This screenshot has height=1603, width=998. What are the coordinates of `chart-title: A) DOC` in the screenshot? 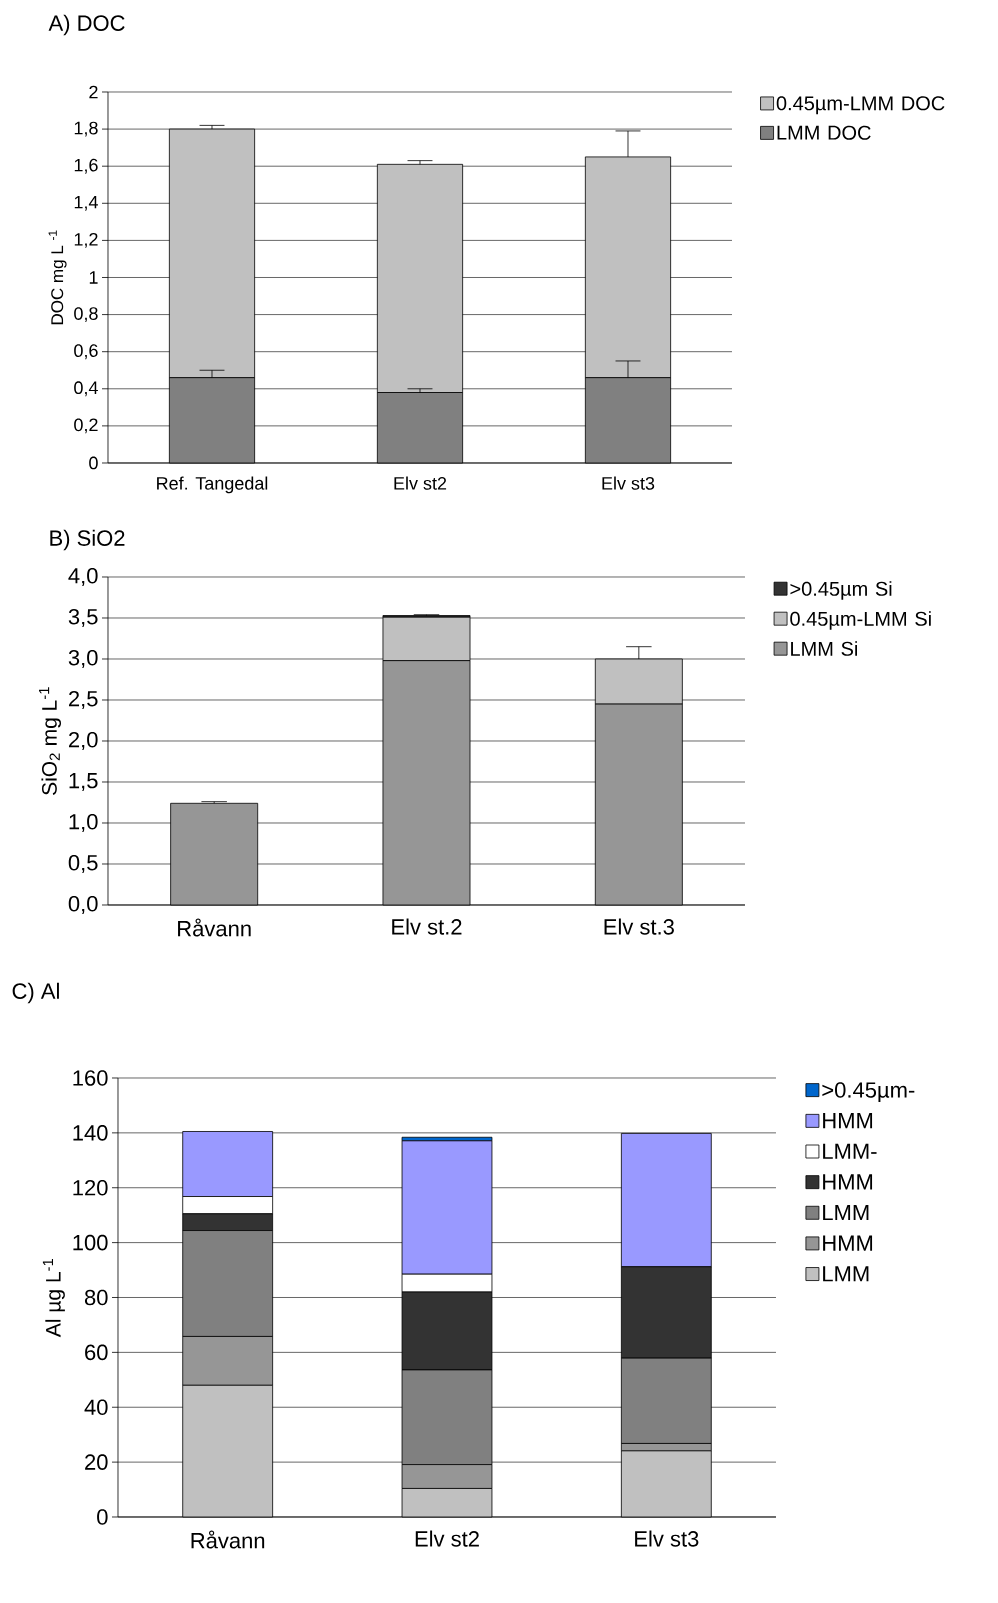 It's located at (86, 25).